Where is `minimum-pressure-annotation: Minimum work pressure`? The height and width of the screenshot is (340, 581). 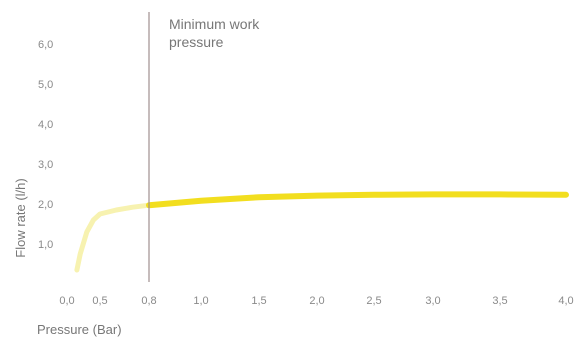 minimum-pressure-annotation: Minimum work pressure is located at coordinates (216, 33).